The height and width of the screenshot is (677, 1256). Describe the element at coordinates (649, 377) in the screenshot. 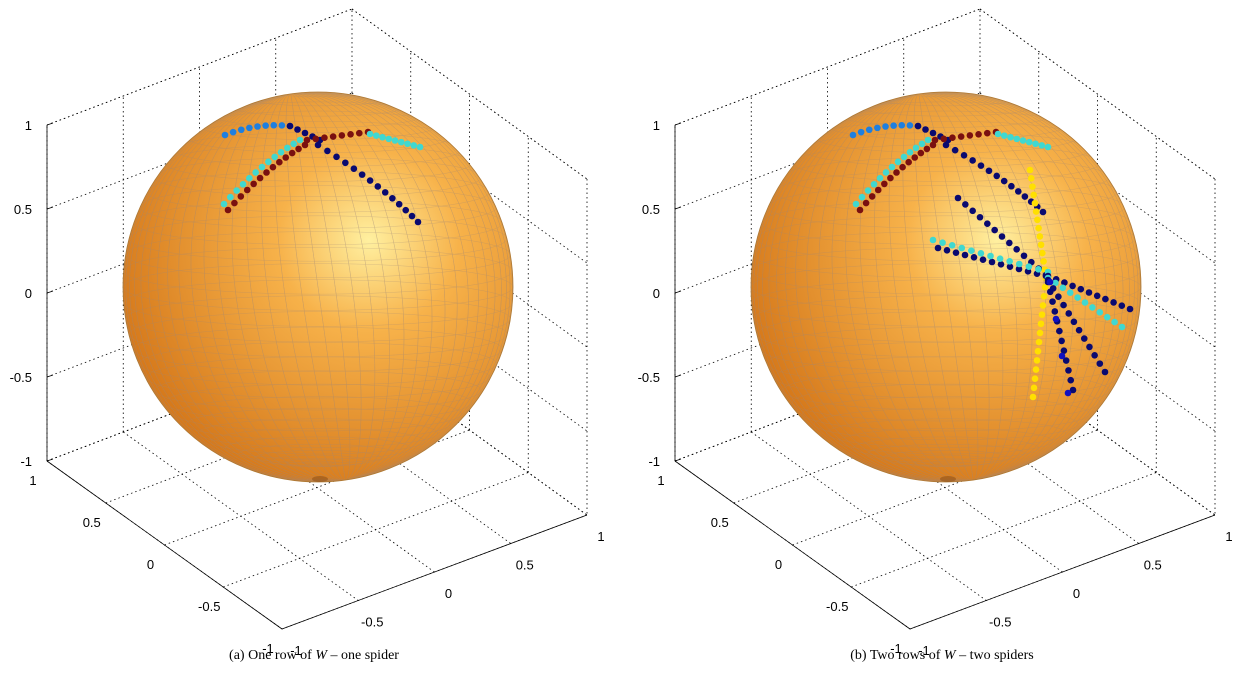

I see `z-tick-label: -0.5` at that location.